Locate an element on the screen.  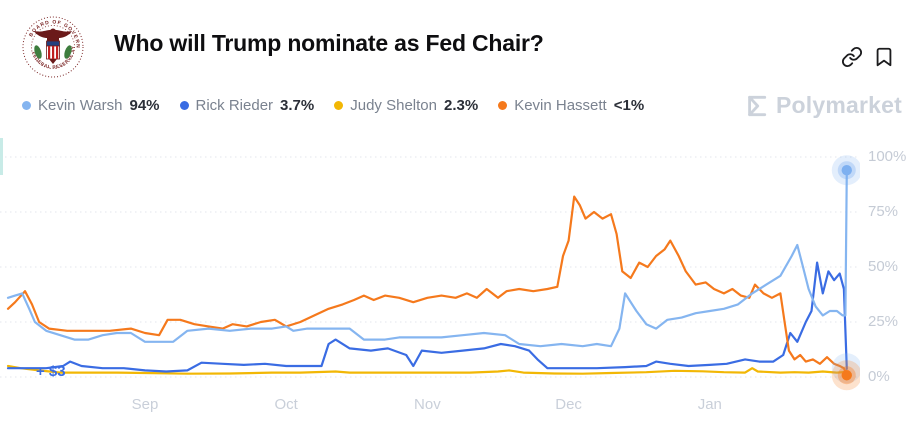
legend-value: <1% is located at coordinates (629, 105).